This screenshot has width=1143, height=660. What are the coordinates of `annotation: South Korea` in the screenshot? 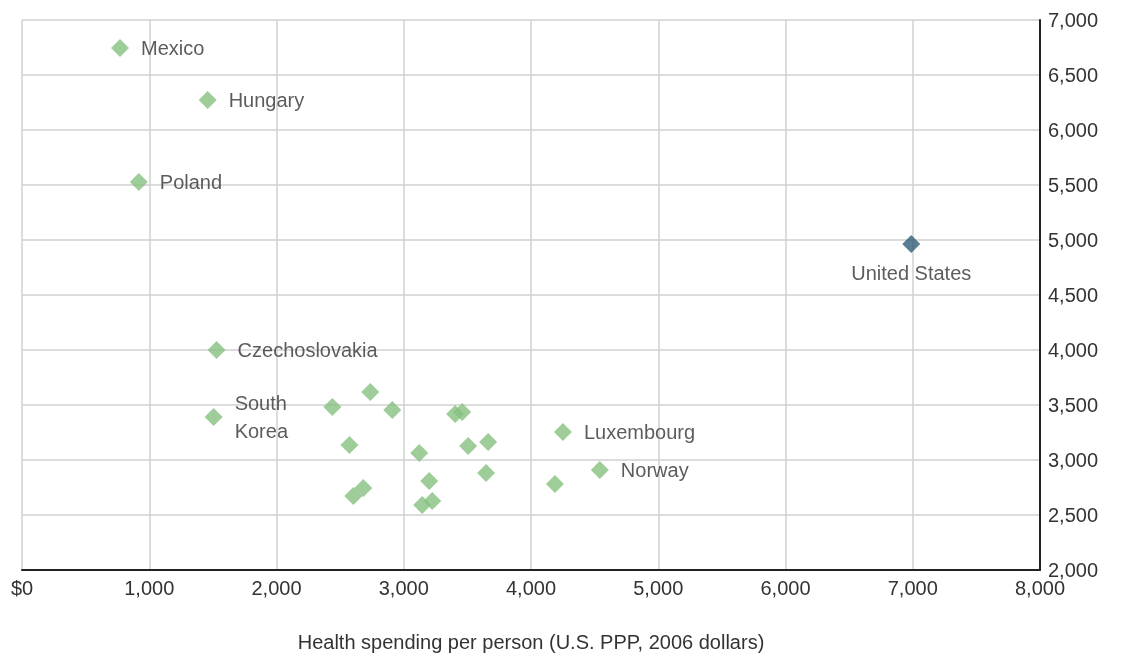 It's located at (261, 417).